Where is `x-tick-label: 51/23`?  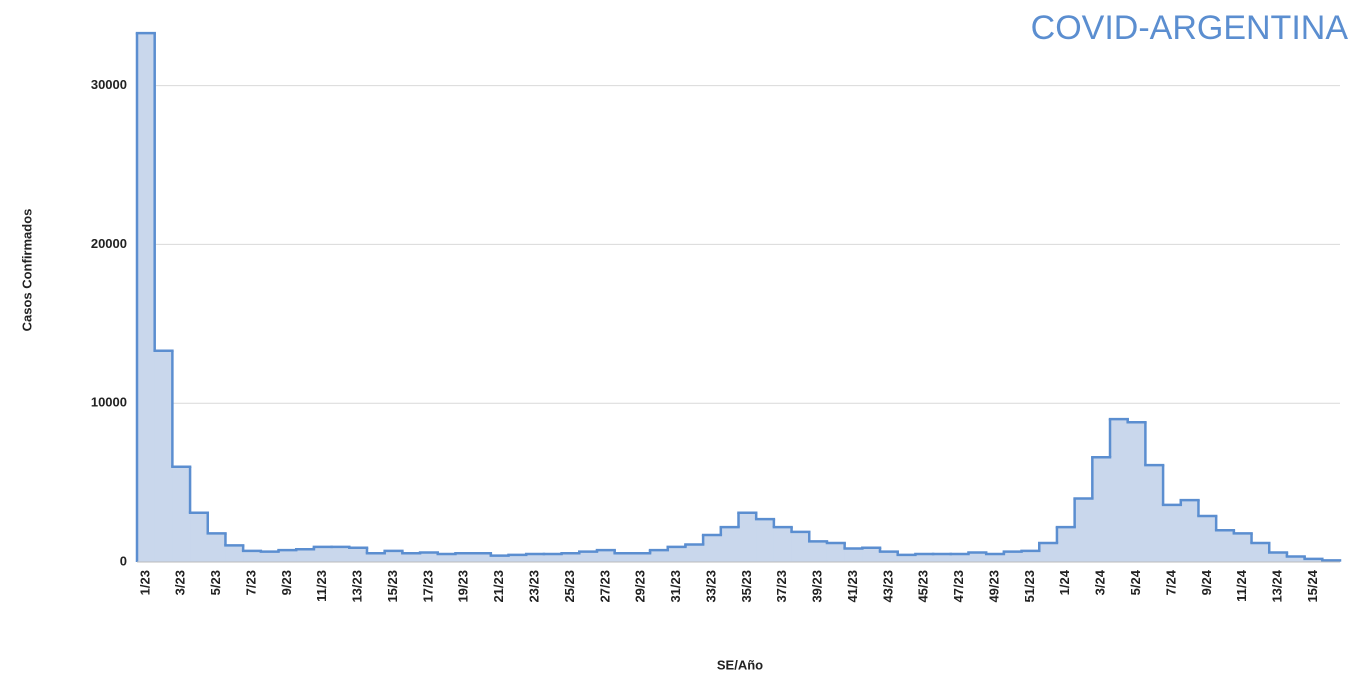 x-tick-label: 51/23 is located at coordinates (1029, 586).